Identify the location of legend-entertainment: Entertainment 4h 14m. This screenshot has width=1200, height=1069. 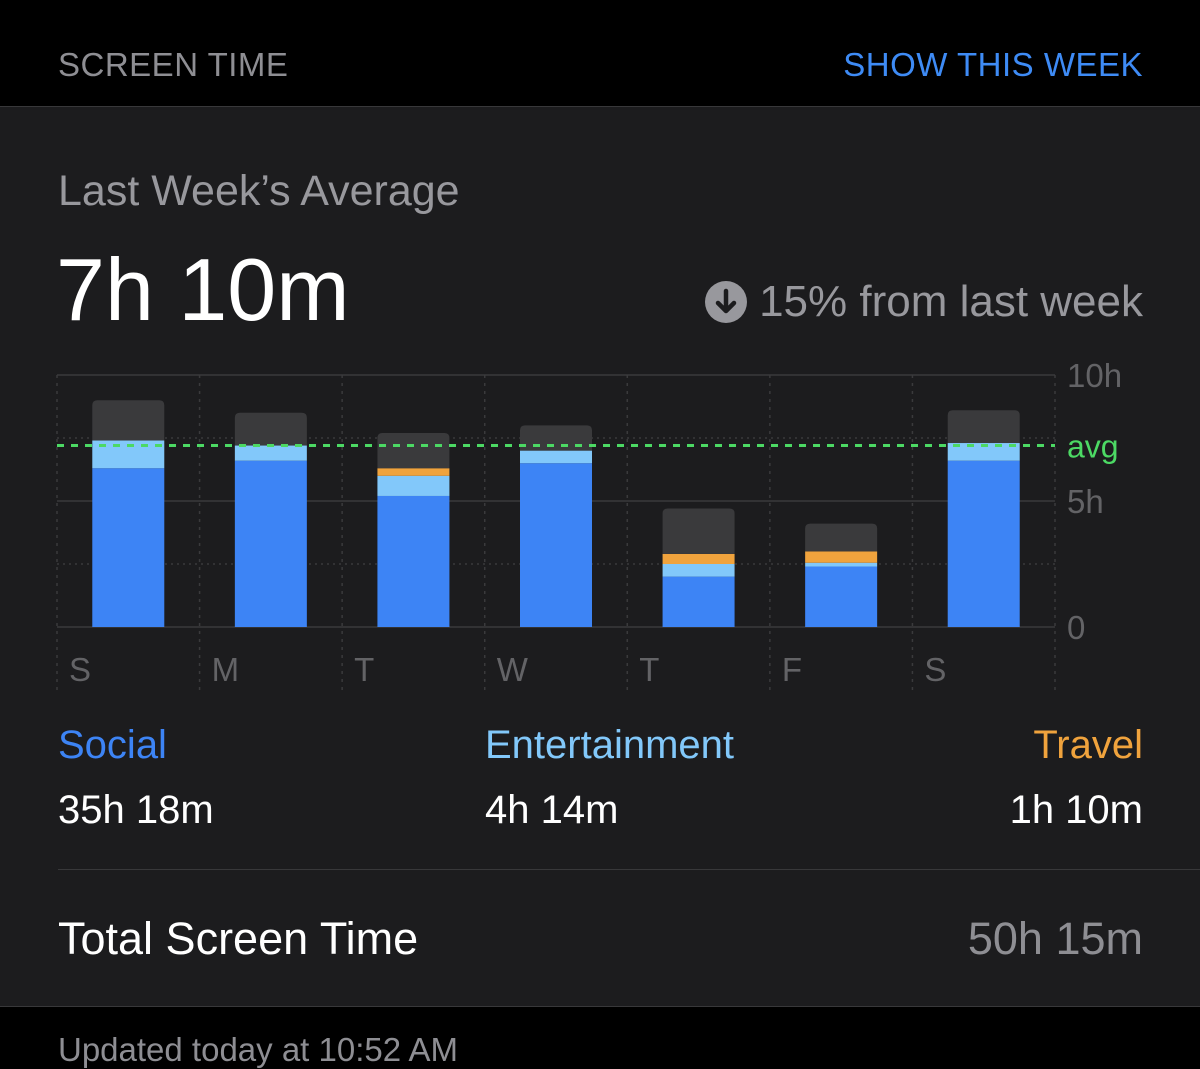
(609, 778).